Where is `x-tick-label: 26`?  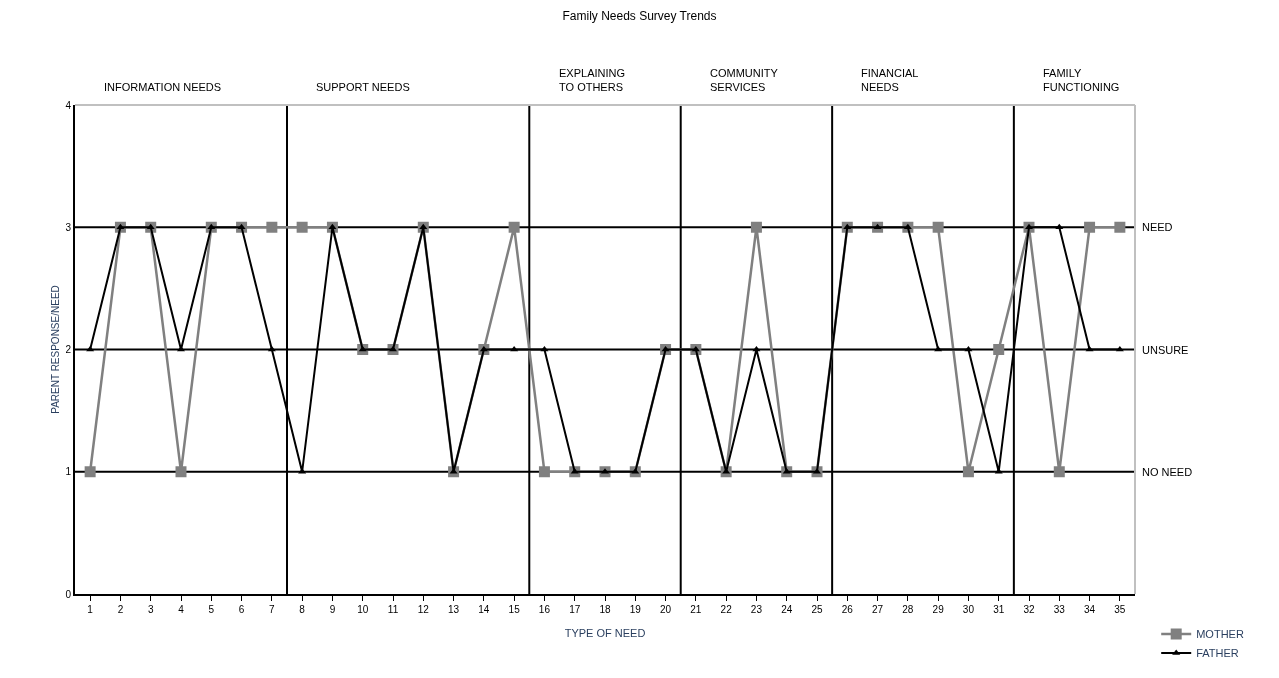
x-tick-label: 26 is located at coordinates (847, 609).